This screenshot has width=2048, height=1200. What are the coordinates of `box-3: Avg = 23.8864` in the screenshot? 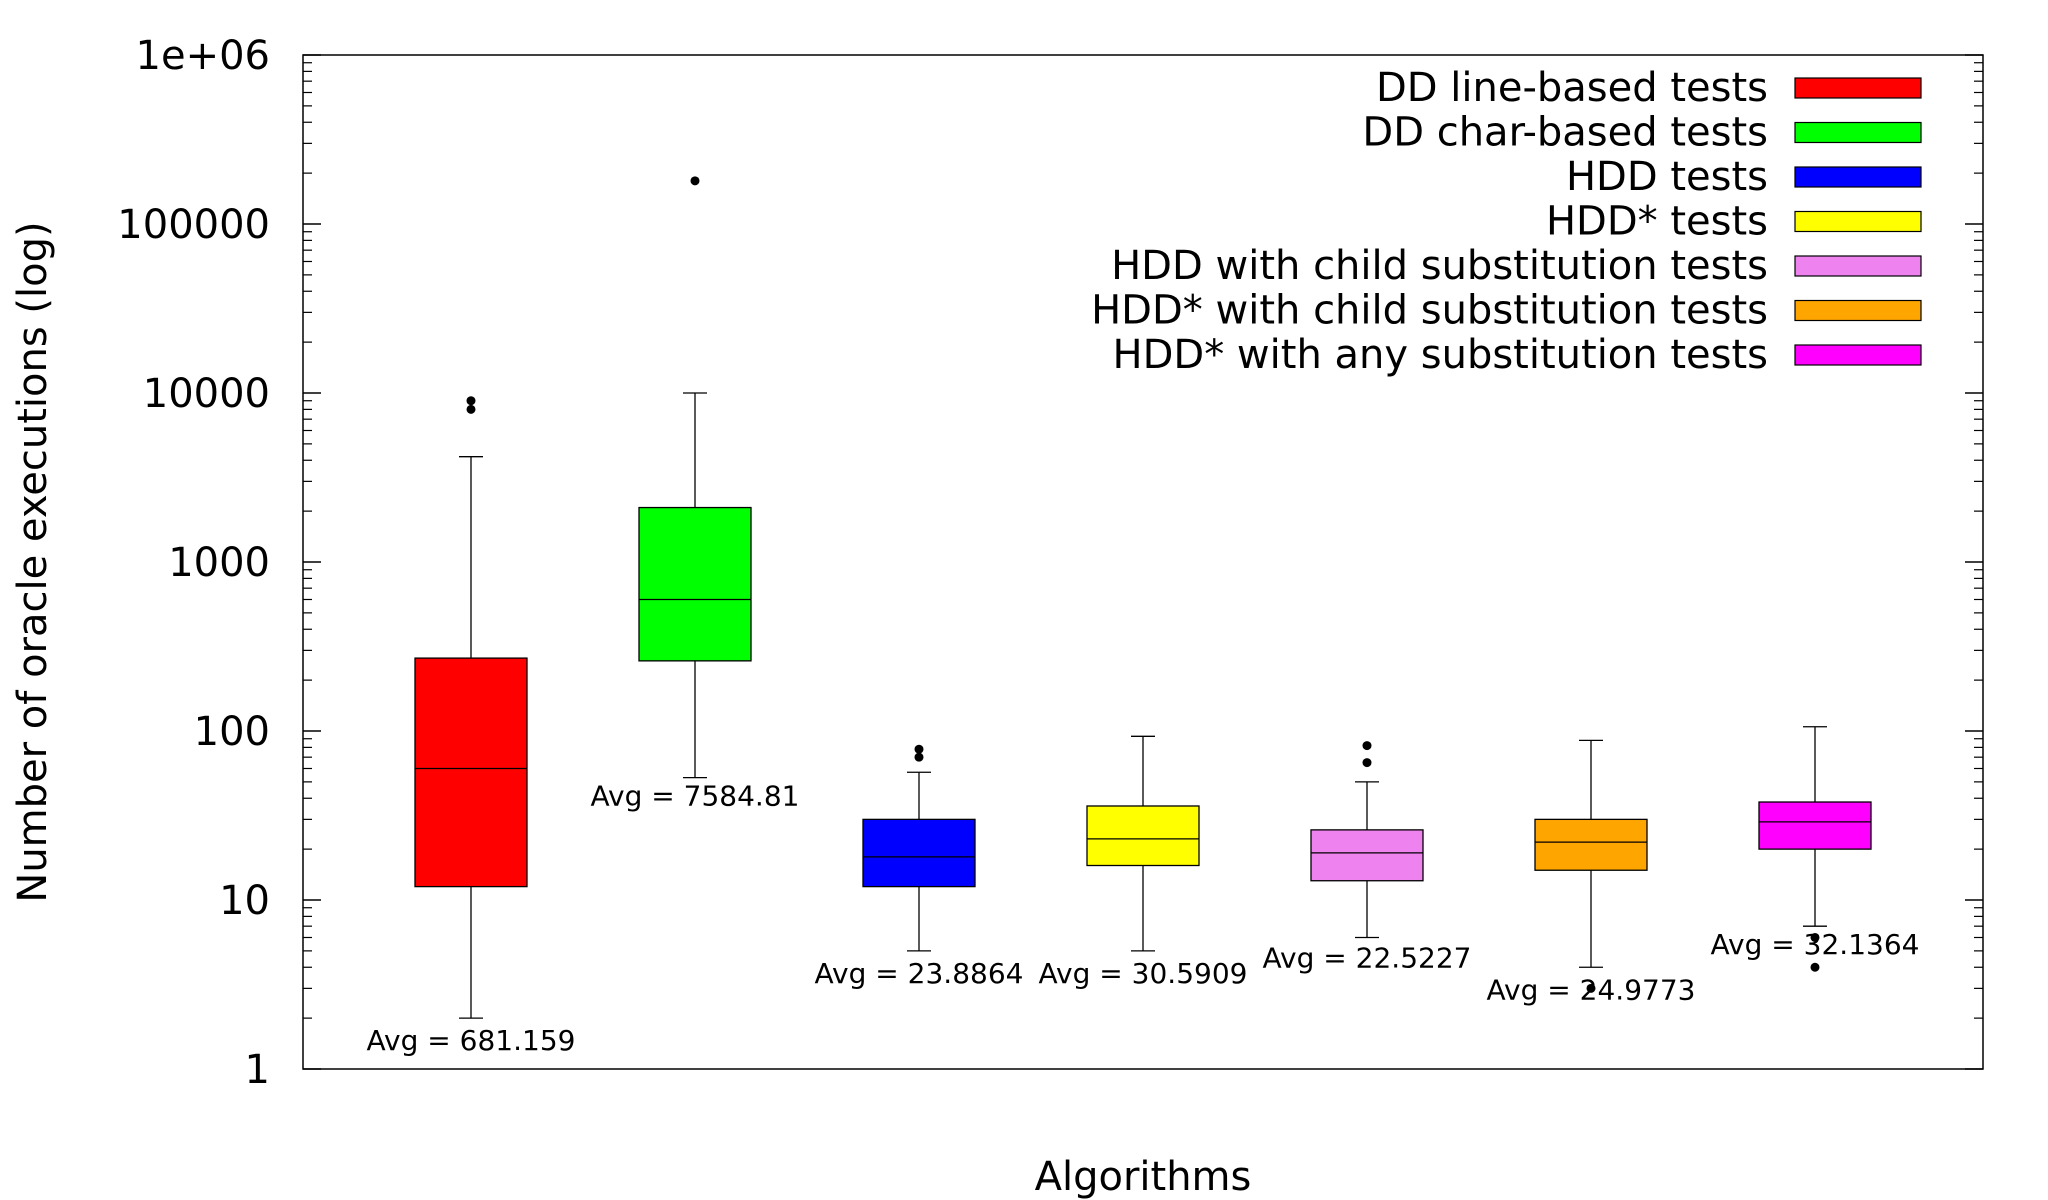 It's located at (919, 867).